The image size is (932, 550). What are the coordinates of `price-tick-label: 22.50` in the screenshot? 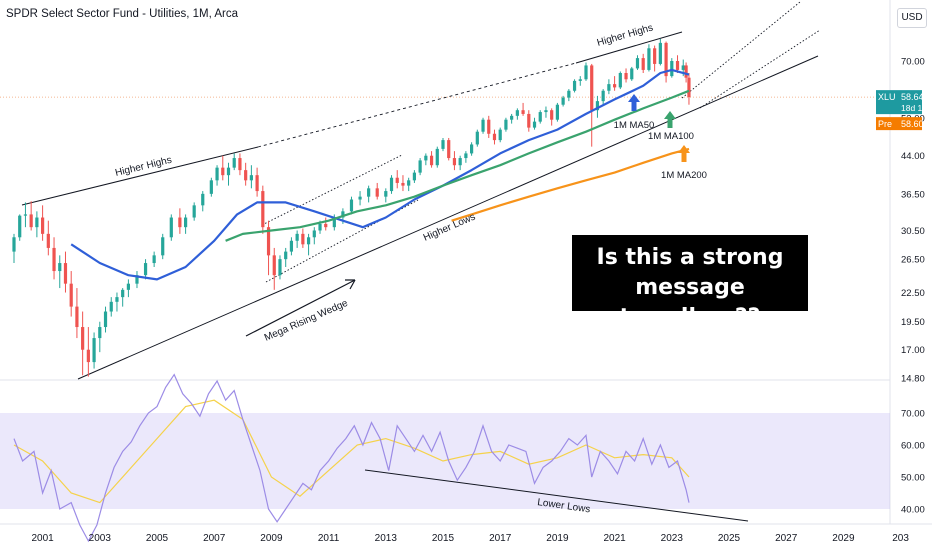 It's located at (913, 293).